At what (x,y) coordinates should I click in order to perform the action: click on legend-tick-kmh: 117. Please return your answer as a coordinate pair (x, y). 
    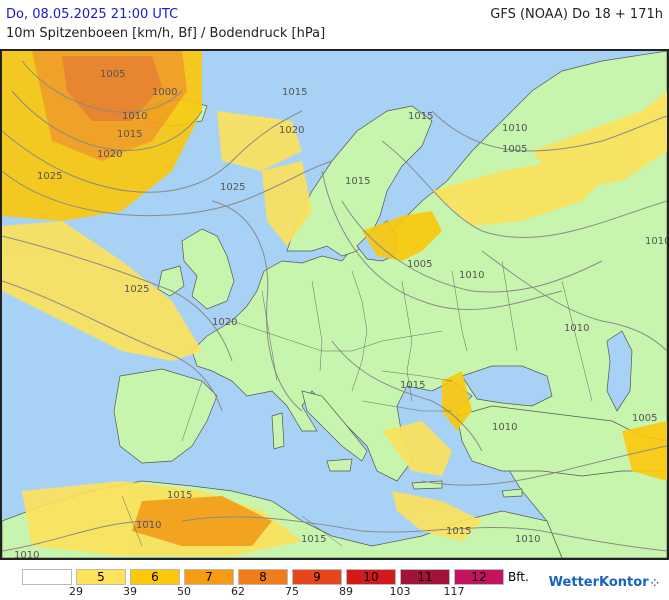
    Looking at the image, I should click on (454, 591).